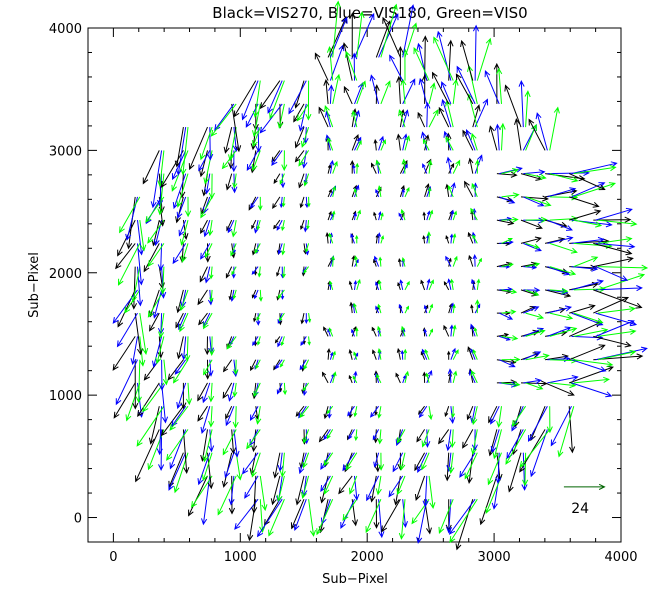 The width and height of the screenshot is (650, 600). What do you see at coordinates (494, 557) in the screenshot?
I see `x-tick-label: 3000` at bounding box center [494, 557].